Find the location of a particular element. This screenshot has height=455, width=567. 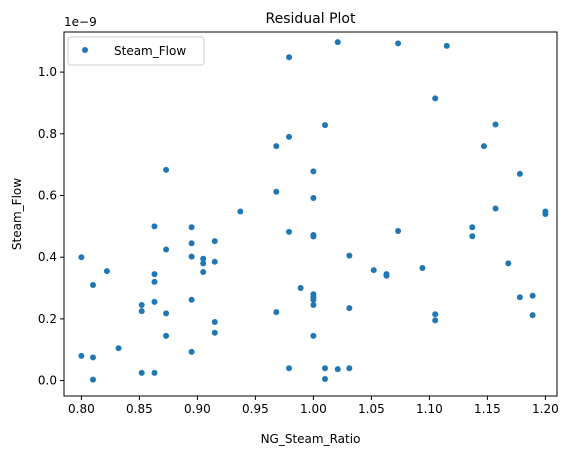

x-tick-label: 1.15 is located at coordinates (487, 409).